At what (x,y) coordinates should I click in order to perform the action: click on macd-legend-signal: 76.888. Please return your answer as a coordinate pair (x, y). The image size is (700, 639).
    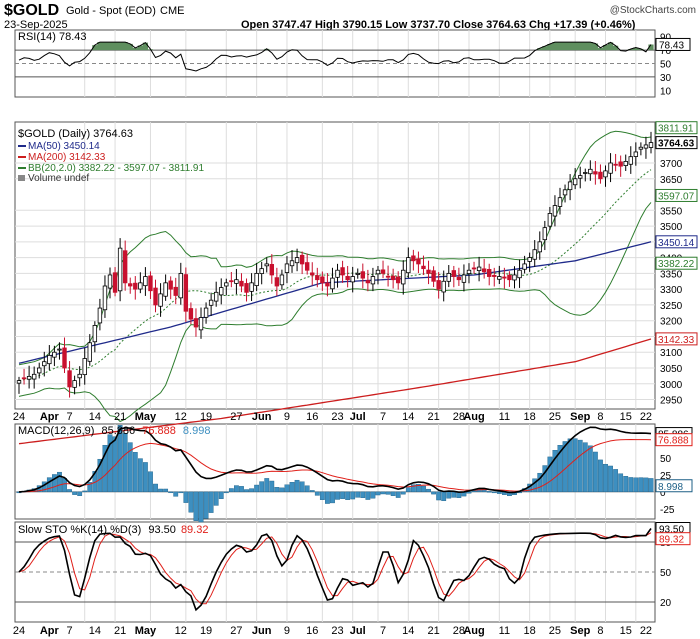
    Looking at the image, I should click on (159, 431).